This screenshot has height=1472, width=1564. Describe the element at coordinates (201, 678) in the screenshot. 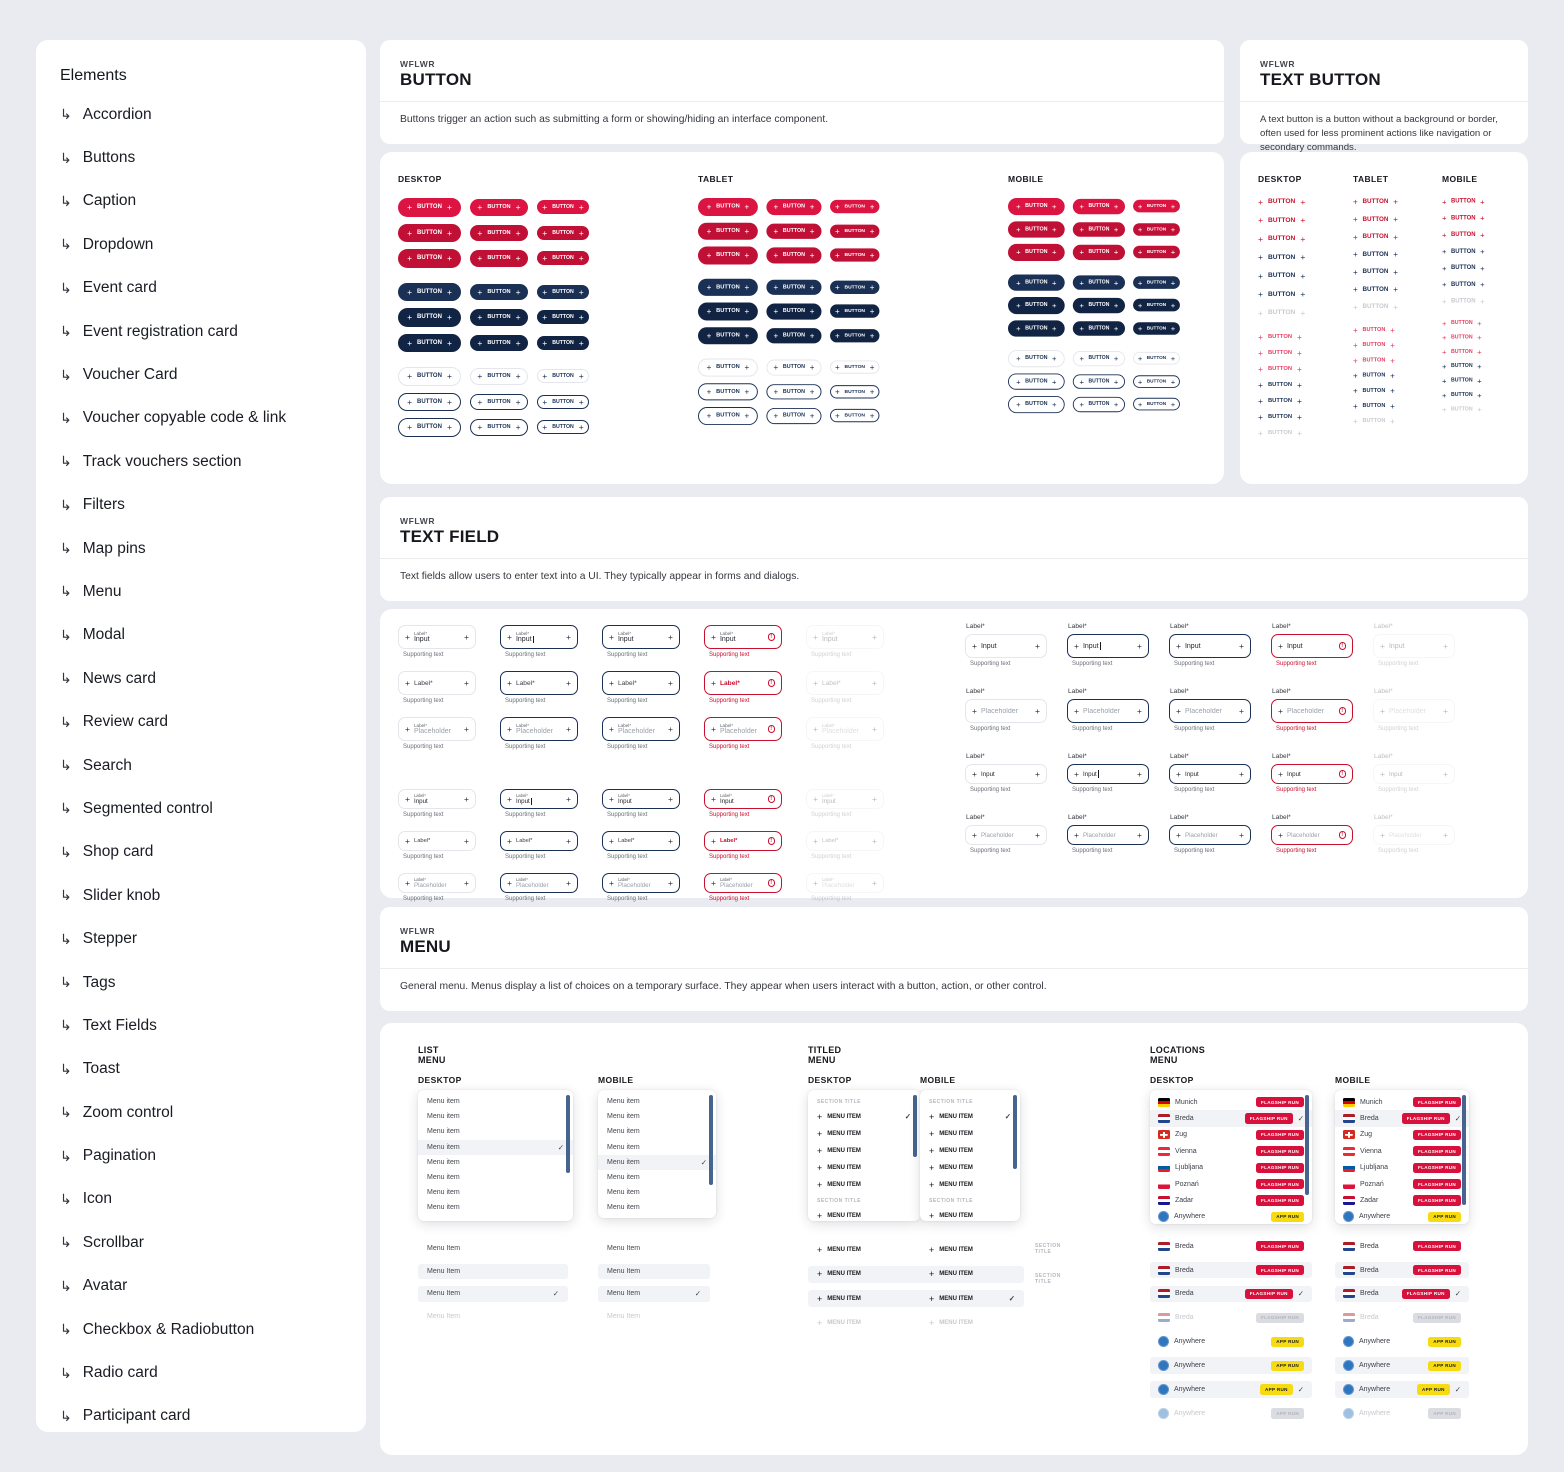

I see `sidebar-item-news-card: ↳ News card` at that location.